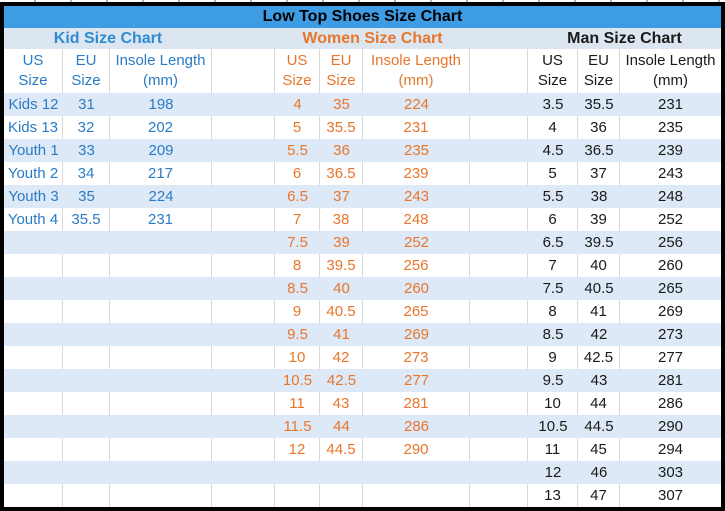  Describe the element at coordinates (599, 311) in the screenshot. I see `cell-man-eu: 41` at that location.